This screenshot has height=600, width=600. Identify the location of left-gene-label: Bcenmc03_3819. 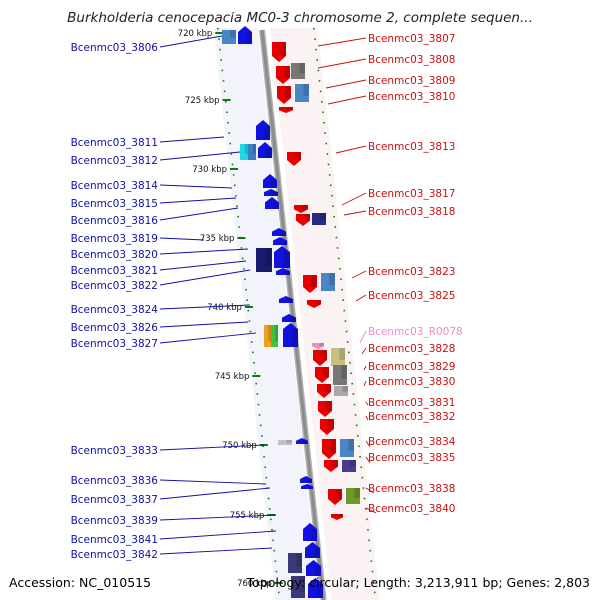
(114, 239).